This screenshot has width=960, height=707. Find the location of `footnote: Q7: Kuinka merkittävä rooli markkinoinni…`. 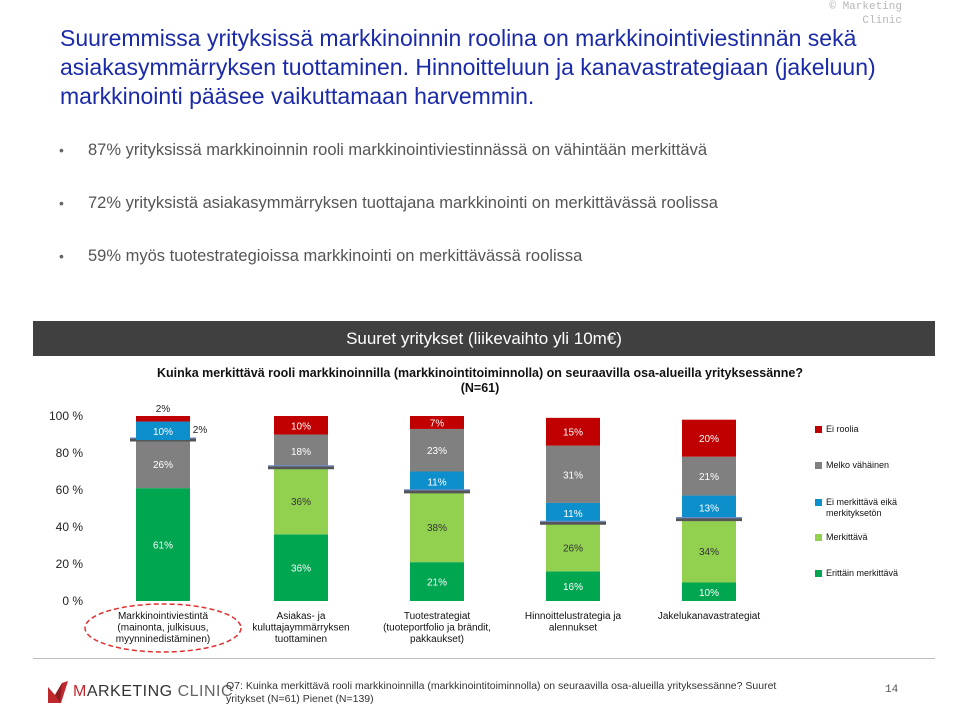

footnote: Q7: Kuinka merkittävä rooli markkinoinni… is located at coordinates (501, 692).